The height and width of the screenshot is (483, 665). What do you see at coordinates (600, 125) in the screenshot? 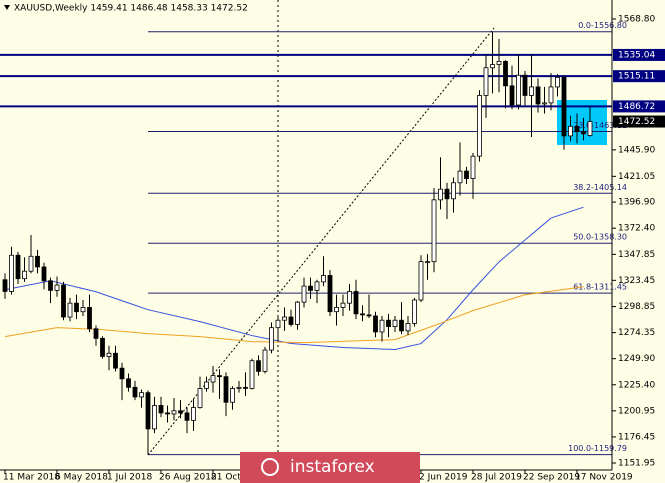
I see `fib-label: 23.6-1463.11` at bounding box center [600, 125].